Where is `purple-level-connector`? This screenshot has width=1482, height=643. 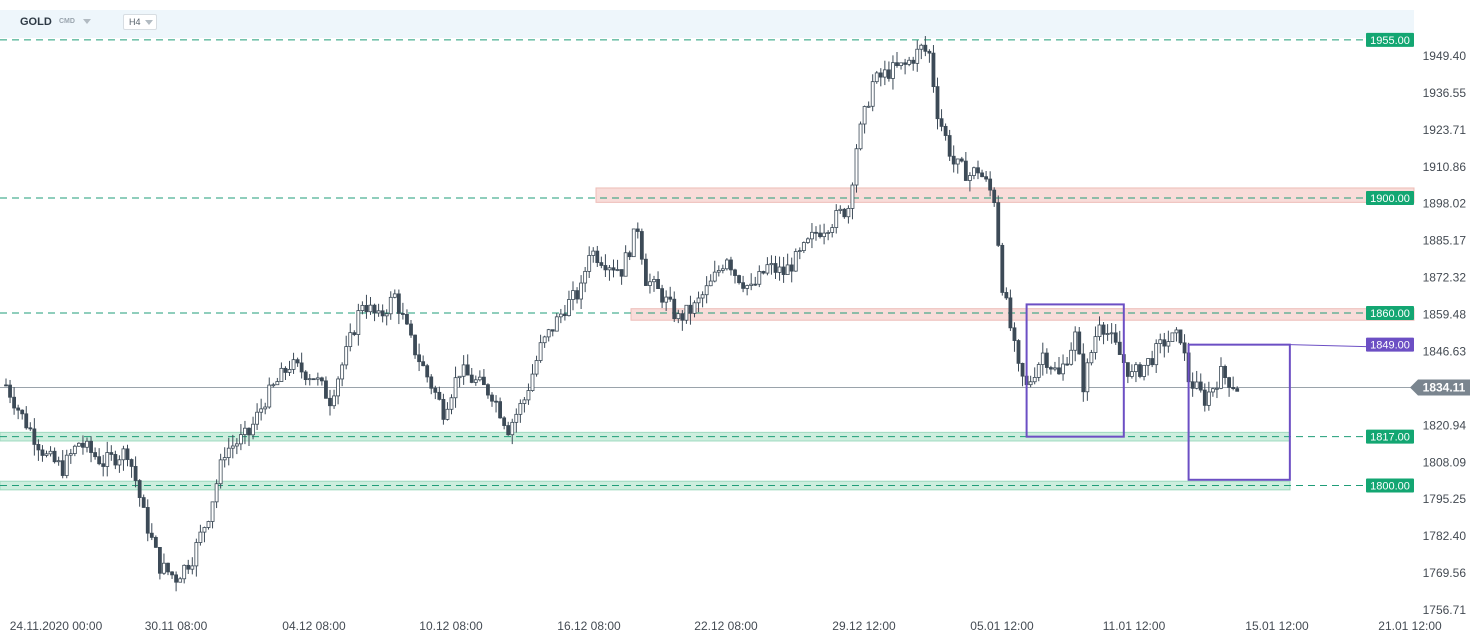
purple-level-connector is located at coordinates (1328, 346).